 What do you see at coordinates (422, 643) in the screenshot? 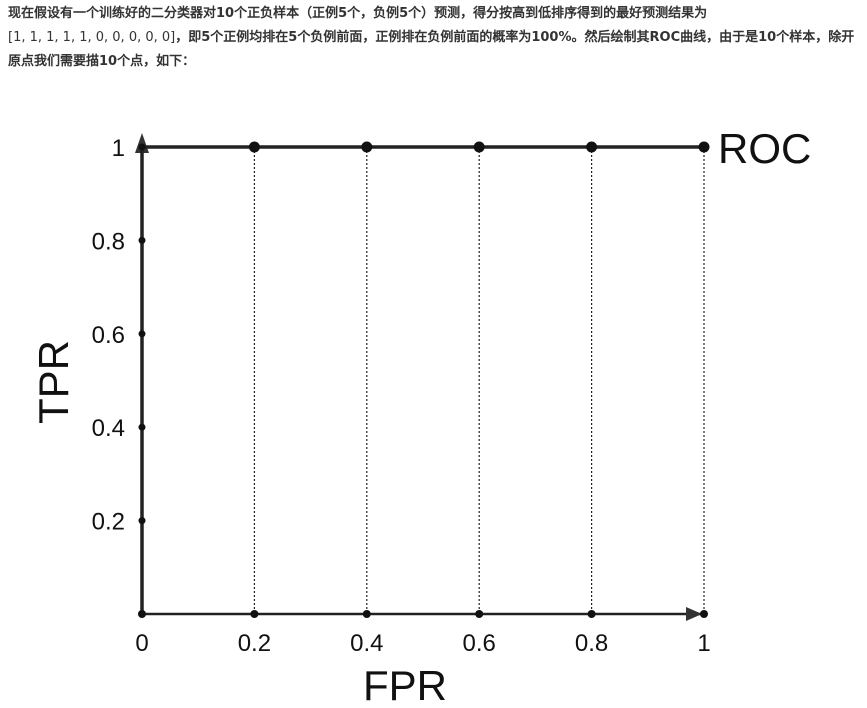
I see `x-tick-labels: 0 0.2 0.4 0.6 0.8 1` at bounding box center [422, 643].